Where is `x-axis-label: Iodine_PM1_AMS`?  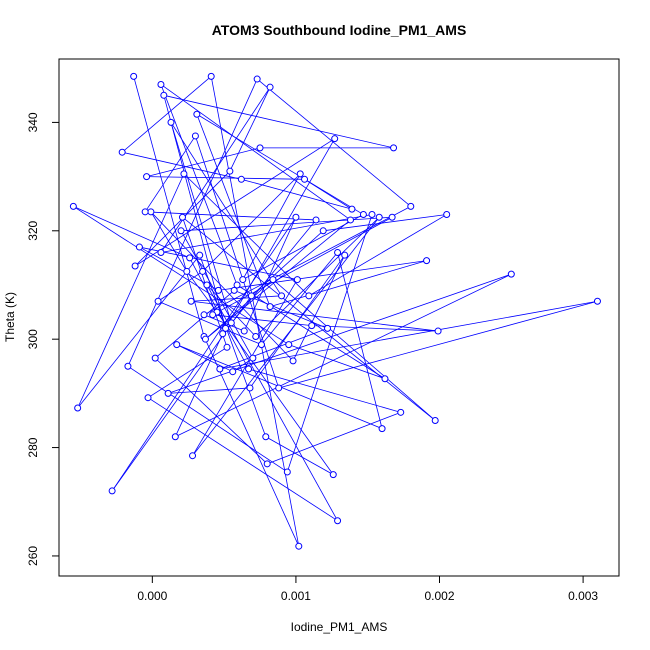 x-axis-label: Iodine_PM1_AMS is located at coordinates (339, 627).